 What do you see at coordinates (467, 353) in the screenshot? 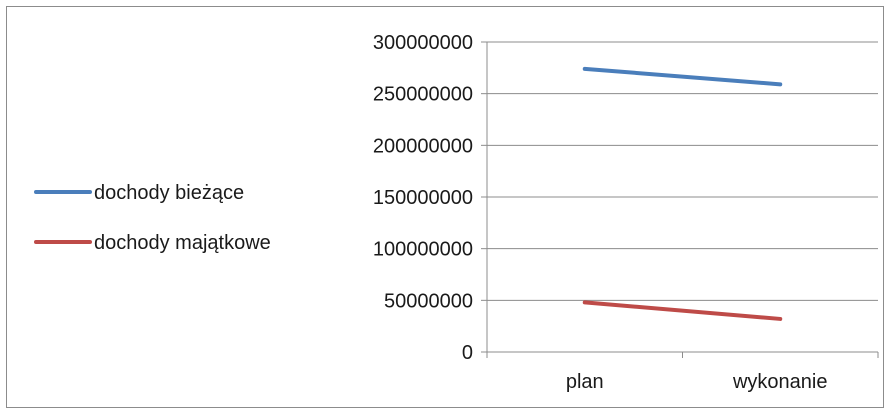
I see `y-tick-label: 0` at bounding box center [467, 353].